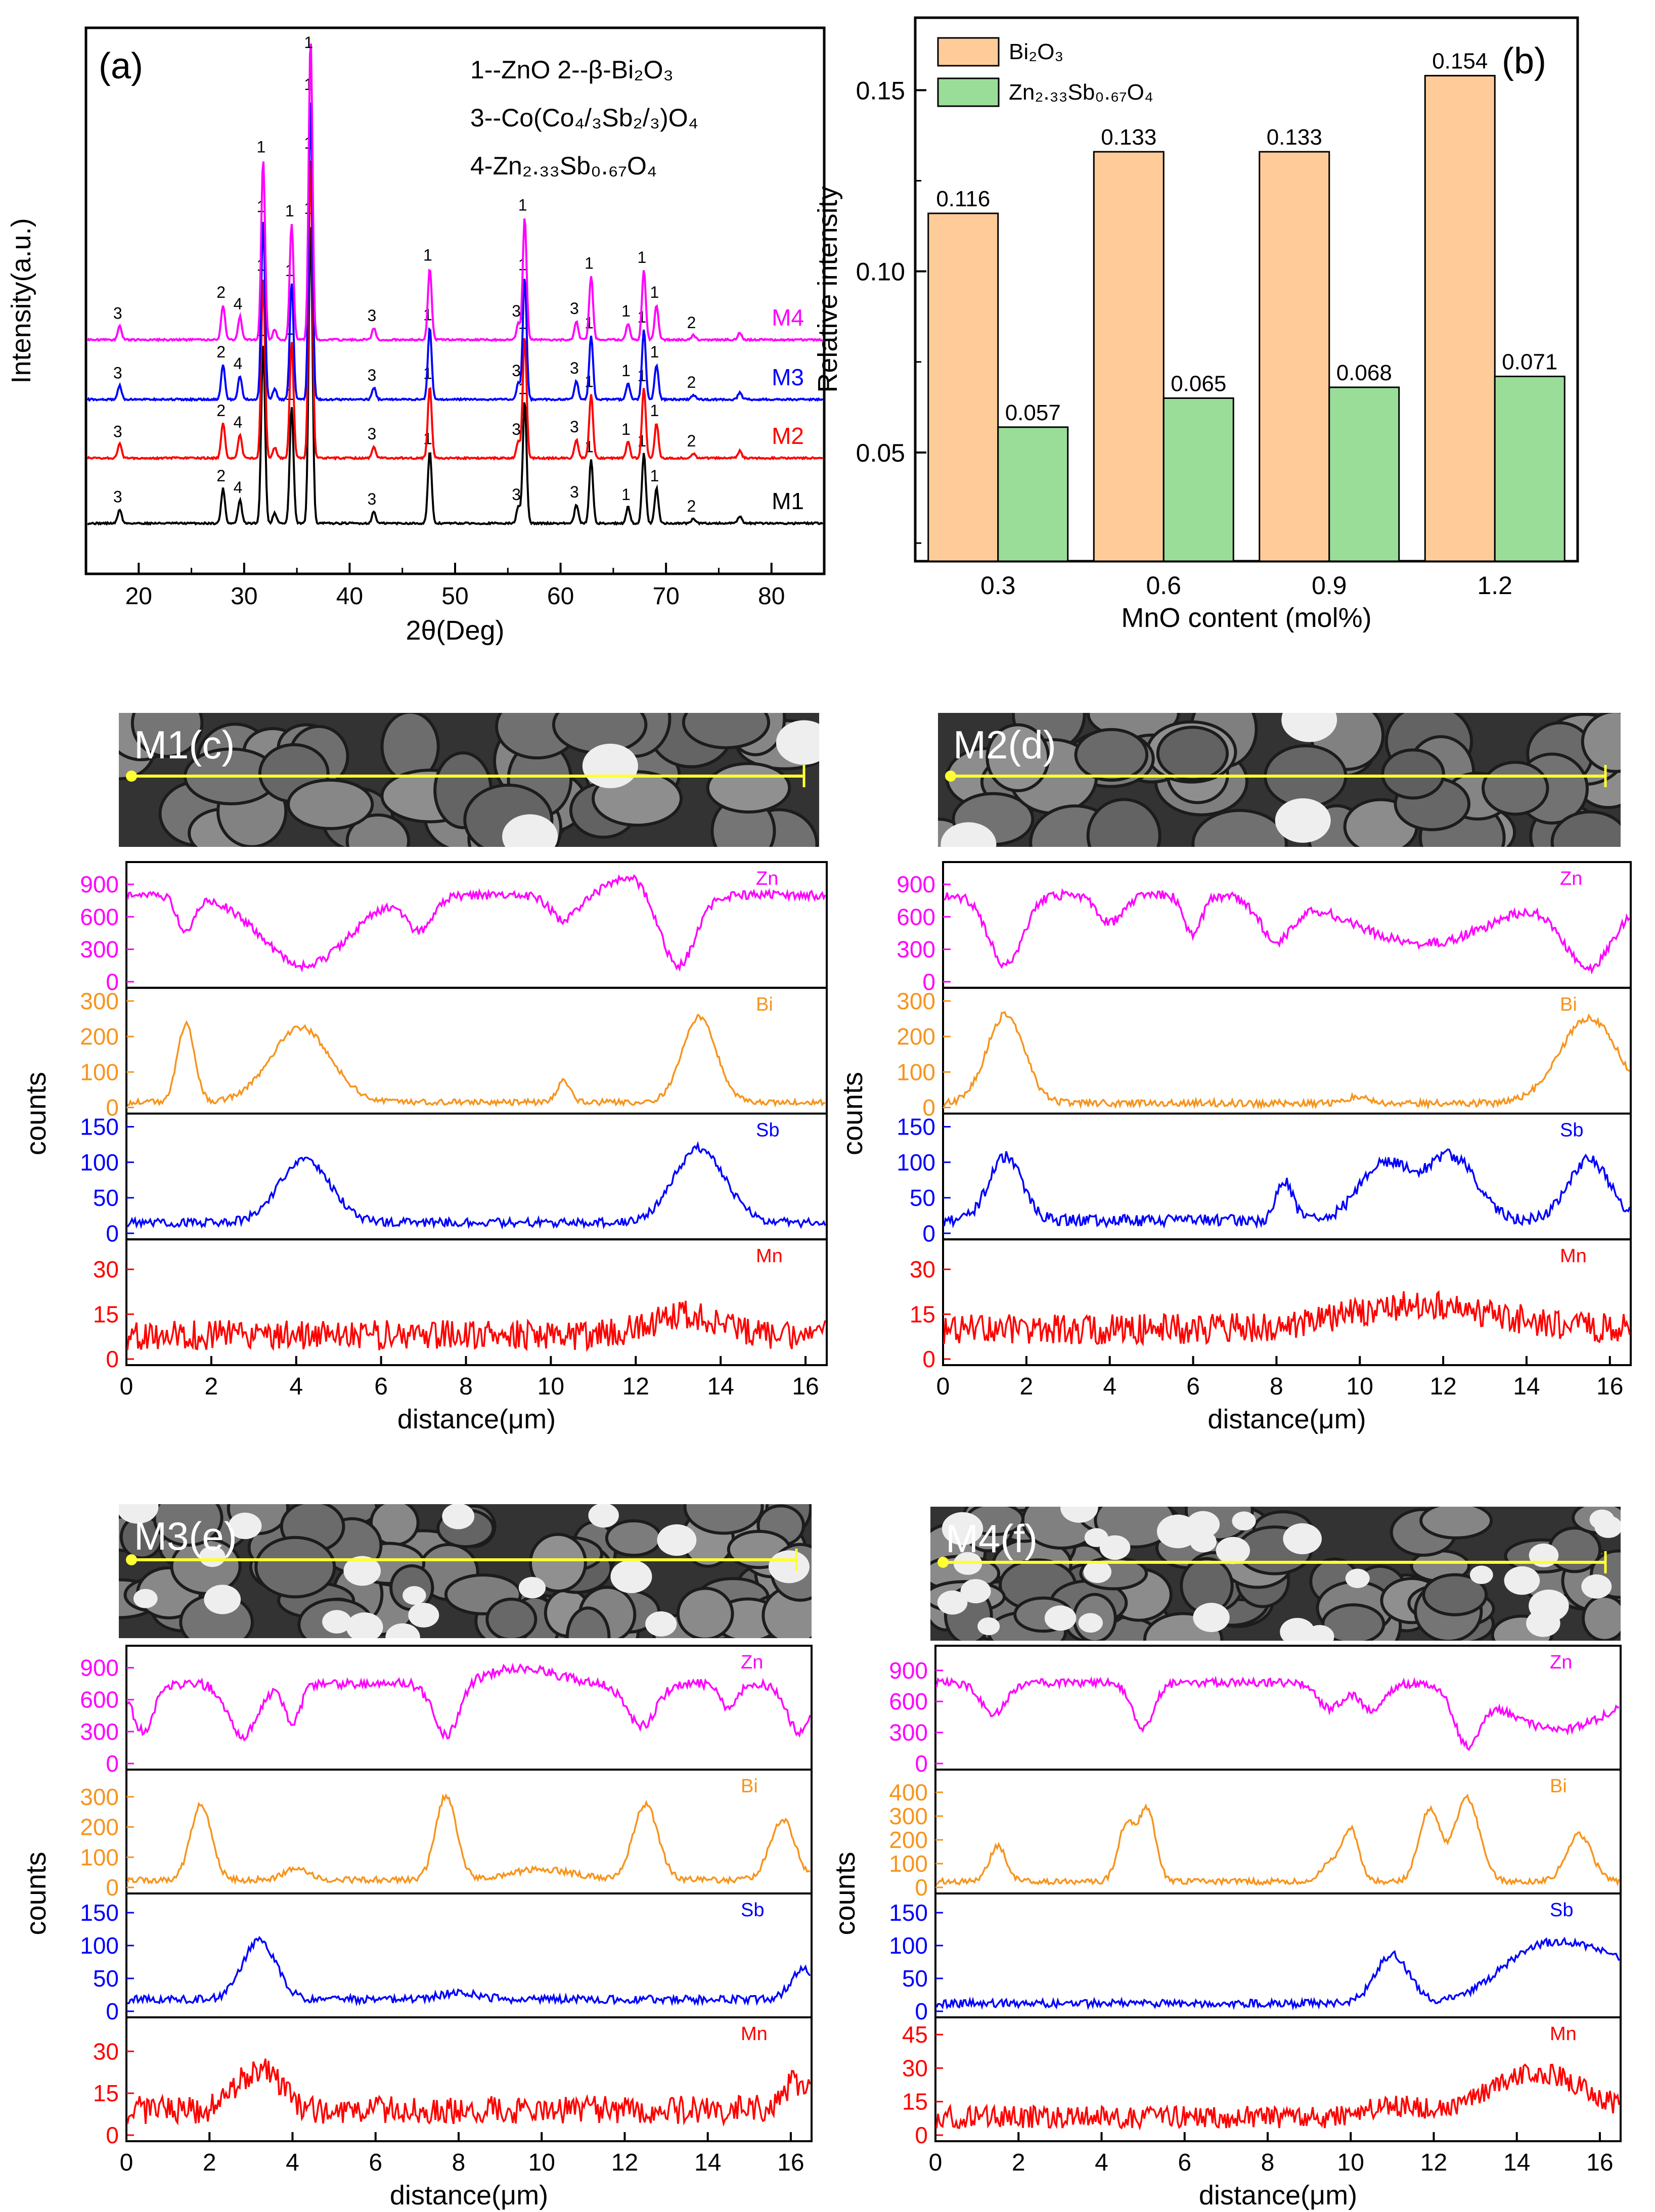 The width and height of the screenshot is (1655, 2212). What do you see at coordinates (36, 1114) in the screenshot?
I see `y-axis-label: counts` at bounding box center [36, 1114].